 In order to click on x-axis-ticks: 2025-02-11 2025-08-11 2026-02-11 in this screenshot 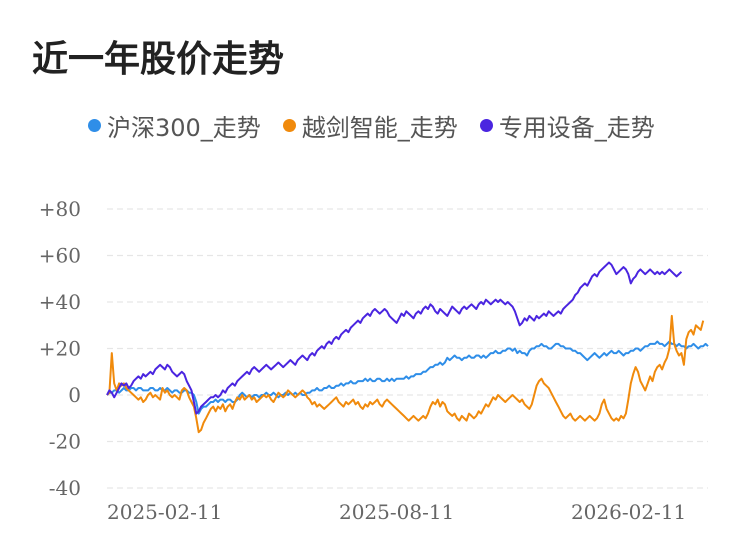, I will do `click(396, 512)`.